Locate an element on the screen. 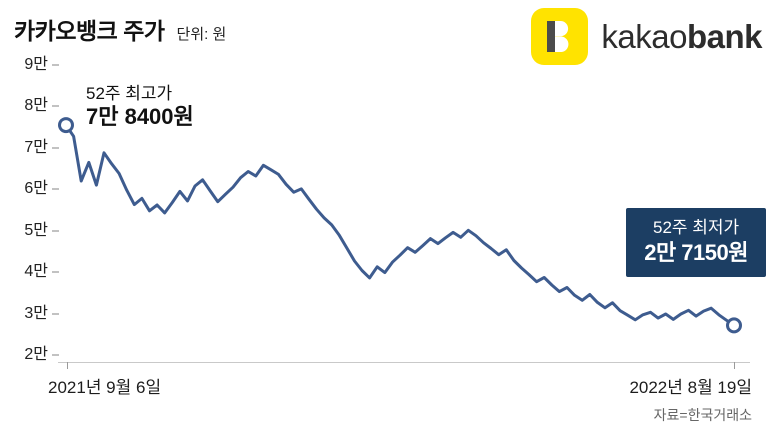  y-axis-label-5: 5만 is located at coordinates (33, 231).